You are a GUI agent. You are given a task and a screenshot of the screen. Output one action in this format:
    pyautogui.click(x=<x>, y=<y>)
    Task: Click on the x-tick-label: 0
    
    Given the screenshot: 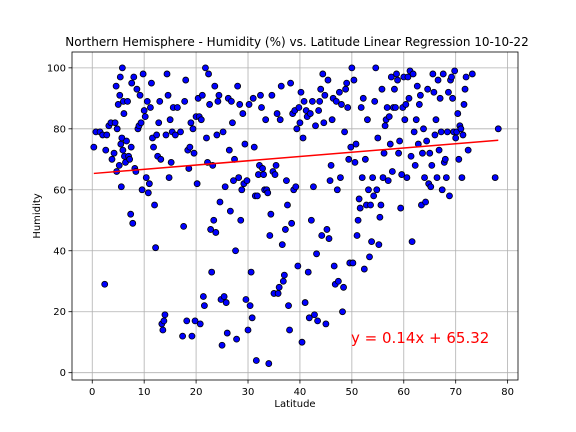 What is the action you would take?
    pyautogui.click(x=92, y=392)
    